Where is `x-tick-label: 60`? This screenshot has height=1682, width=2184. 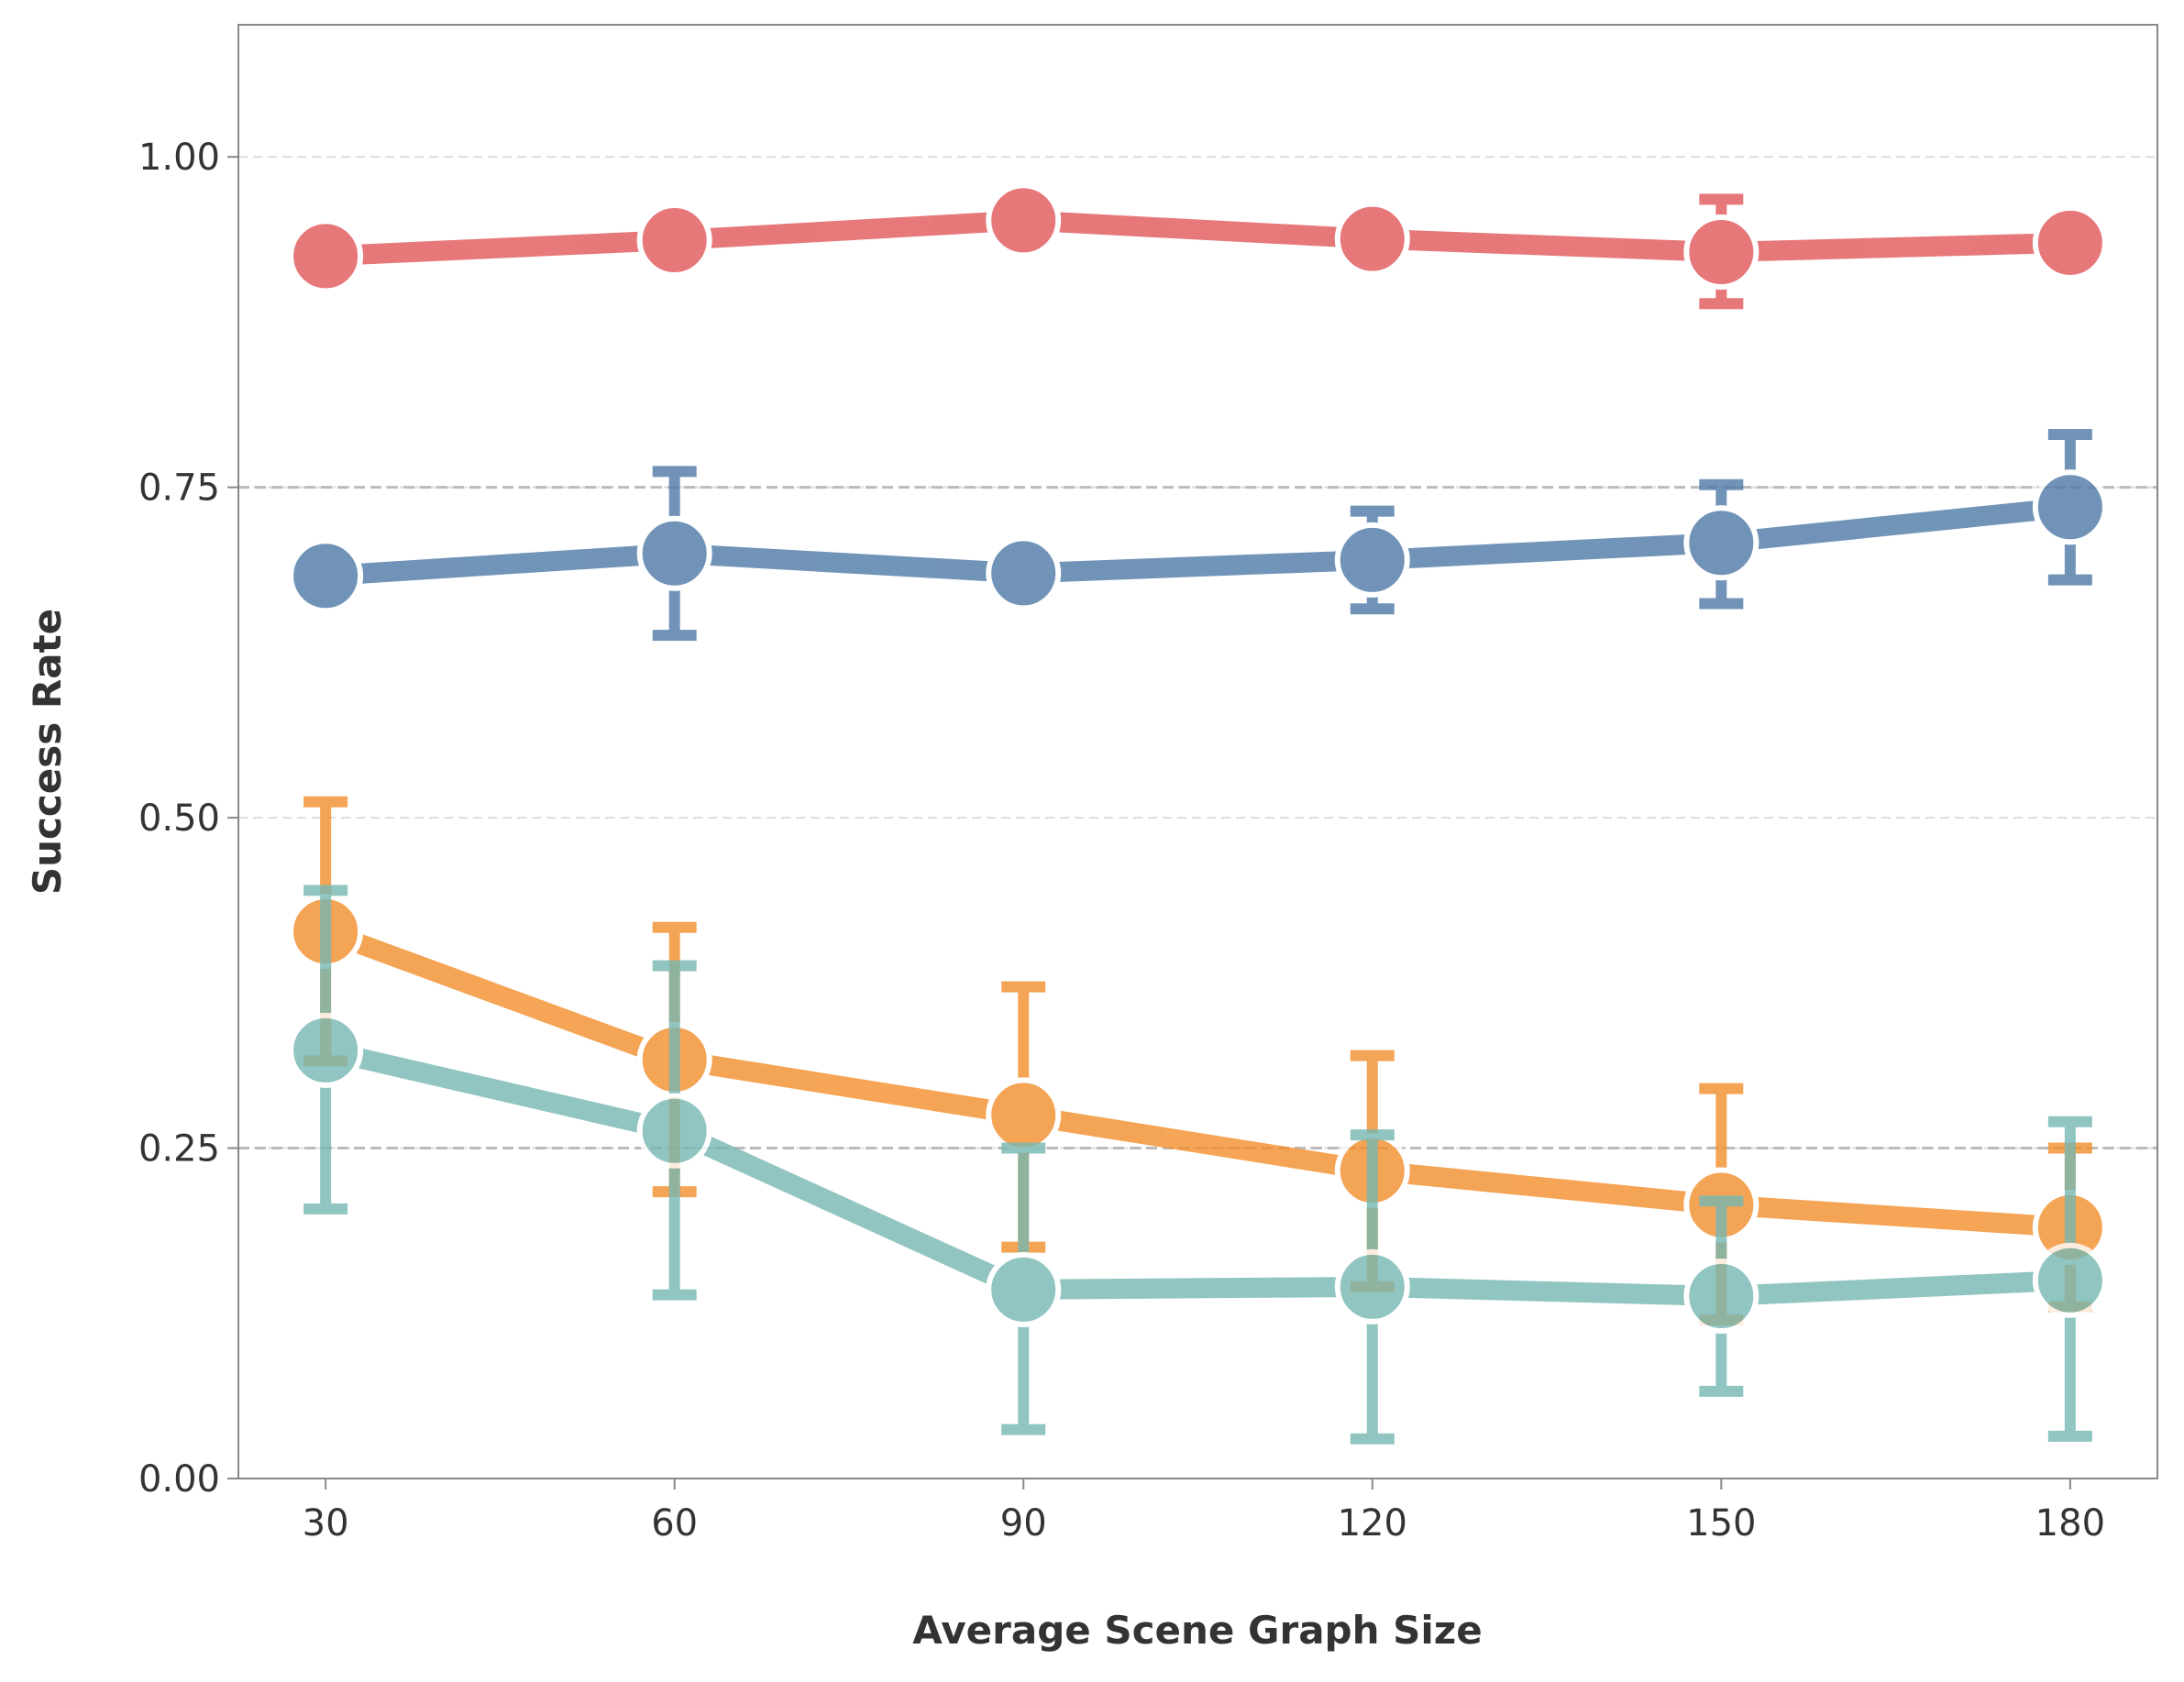 x-tick-label: 60 is located at coordinates (674, 1523).